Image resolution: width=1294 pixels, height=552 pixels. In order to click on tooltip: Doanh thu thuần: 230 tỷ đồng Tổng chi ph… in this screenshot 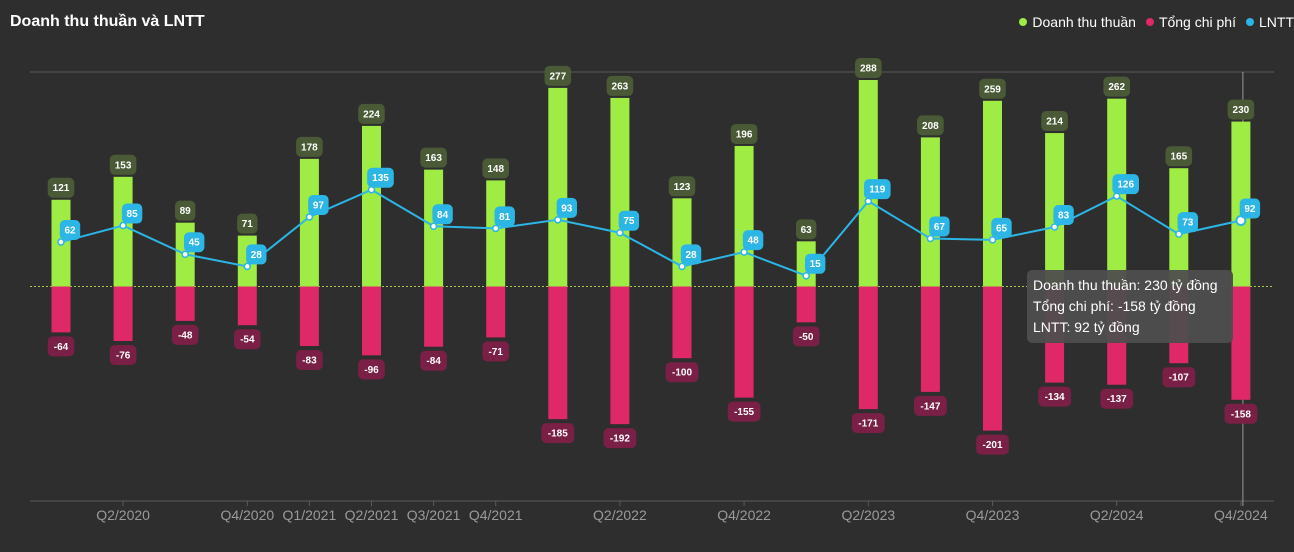, I will do `click(1130, 306)`.